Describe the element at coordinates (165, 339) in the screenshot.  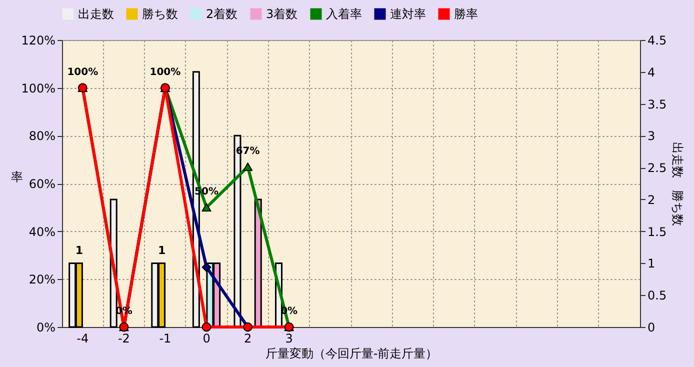
I see `x-tick-label: -1` at that location.